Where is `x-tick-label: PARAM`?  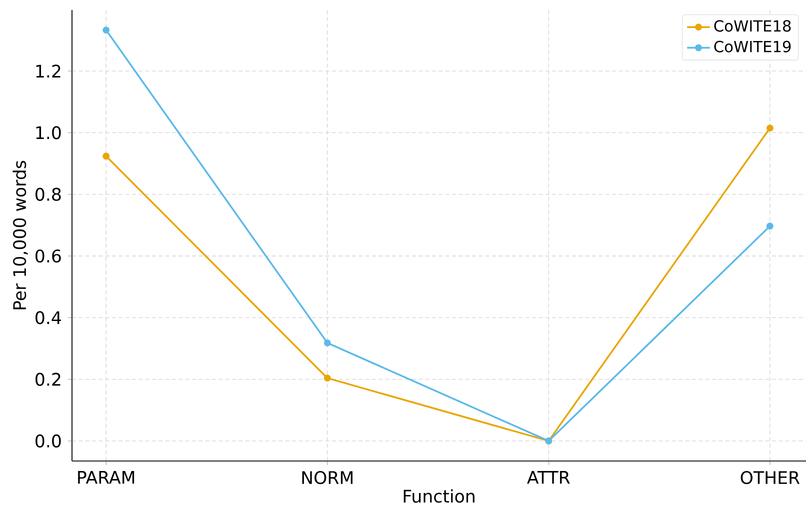 x-tick-label: PARAM is located at coordinates (106, 477).